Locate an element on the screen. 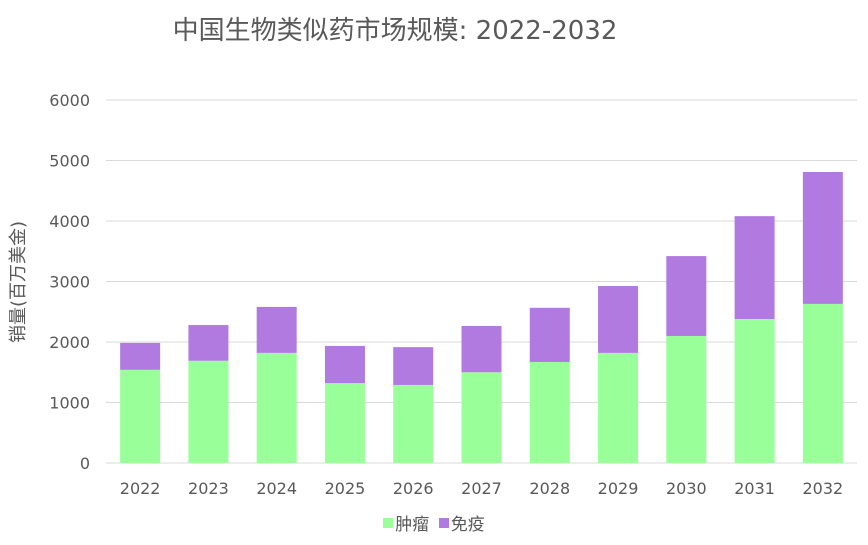 The height and width of the screenshot is (545, 868). chart-title: 中国生物类似药市场规模: 2022-2032 is located at coordinates (395, 31).